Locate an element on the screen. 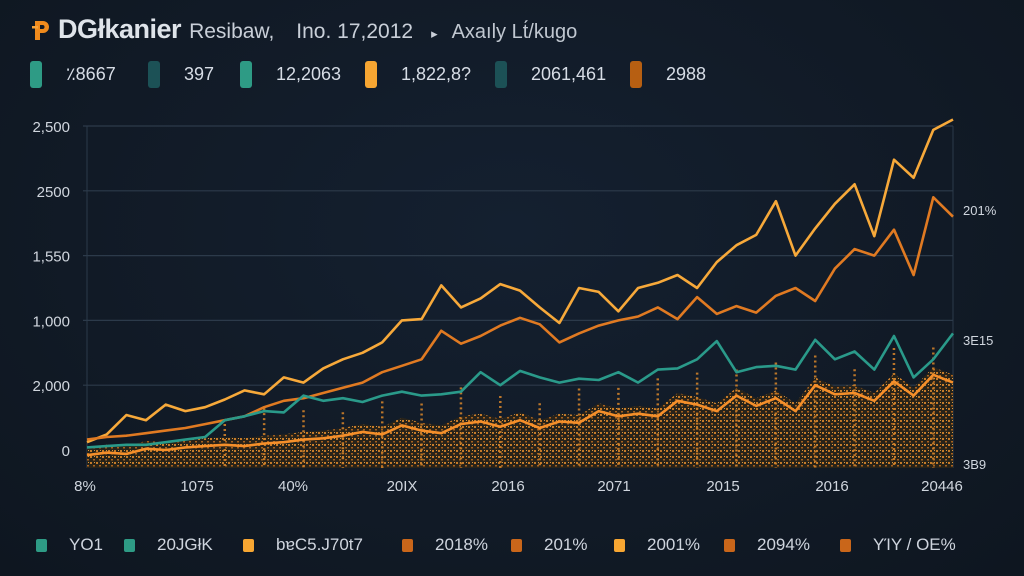  stat-item: 12,2063 is located at coordinates (290, 74).